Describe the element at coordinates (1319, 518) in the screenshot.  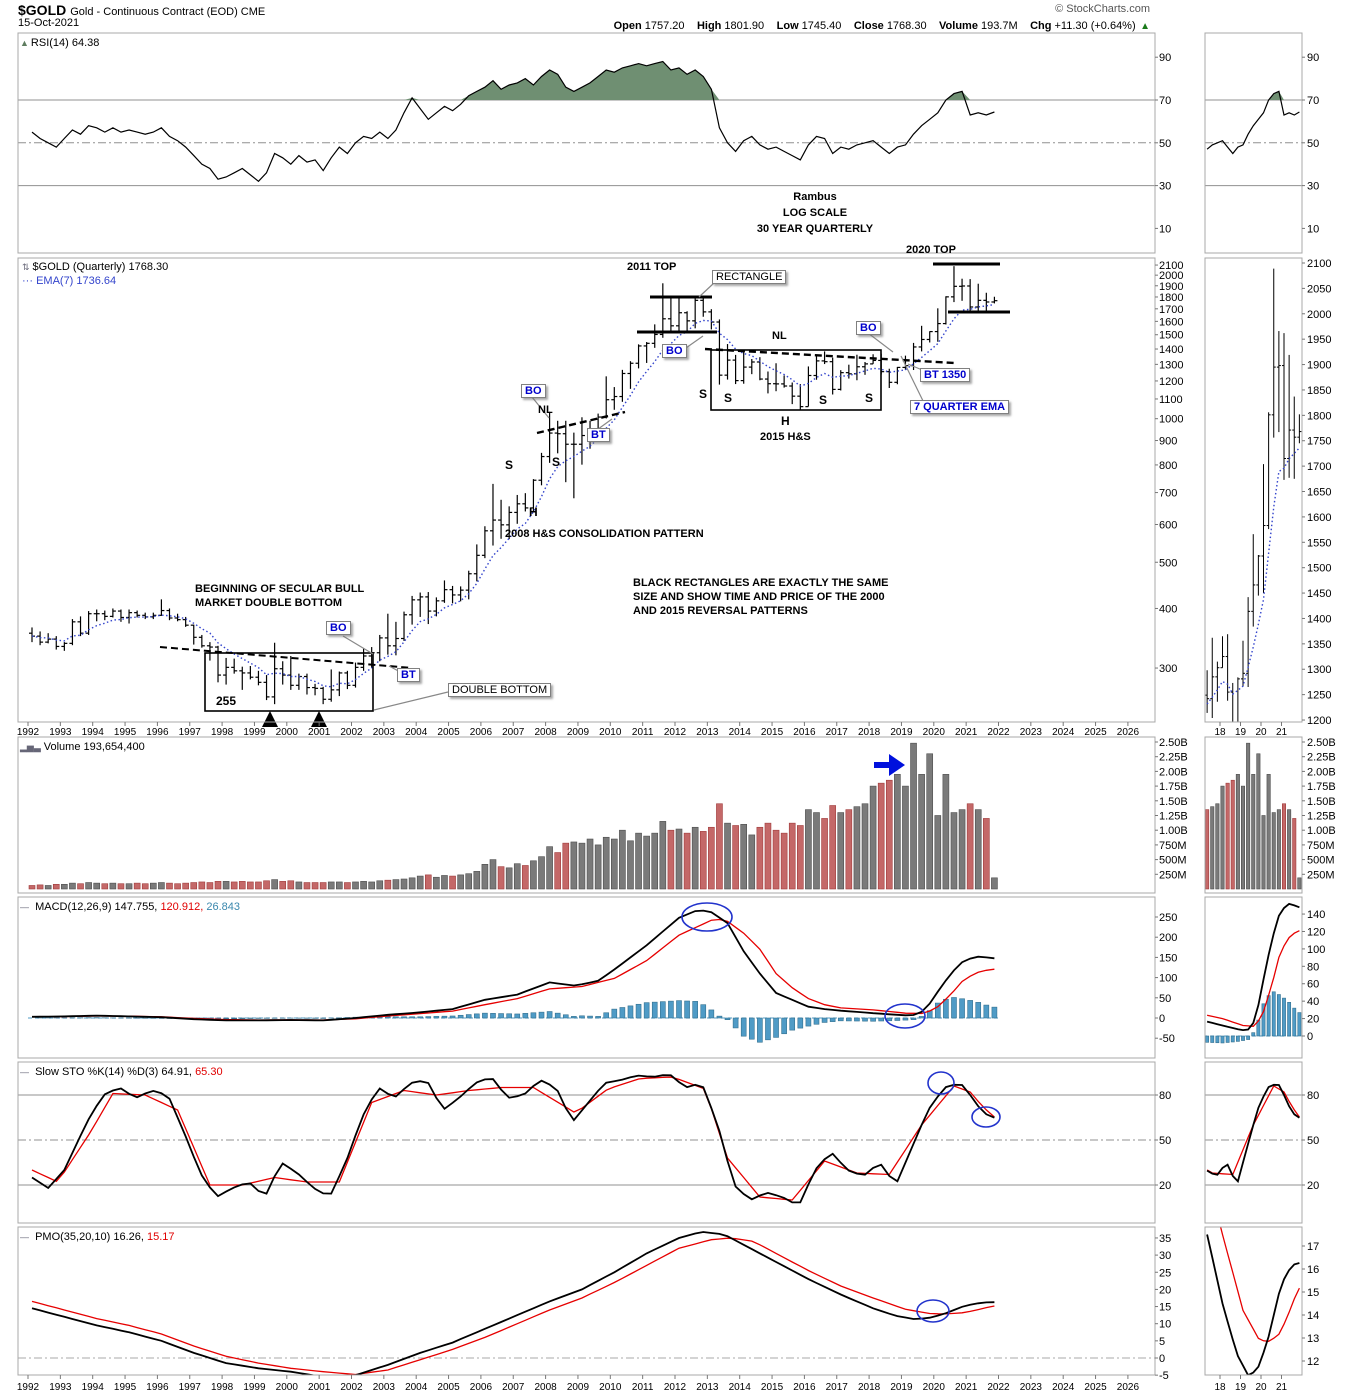
I see `axis-tick-label: 1600` at that location.